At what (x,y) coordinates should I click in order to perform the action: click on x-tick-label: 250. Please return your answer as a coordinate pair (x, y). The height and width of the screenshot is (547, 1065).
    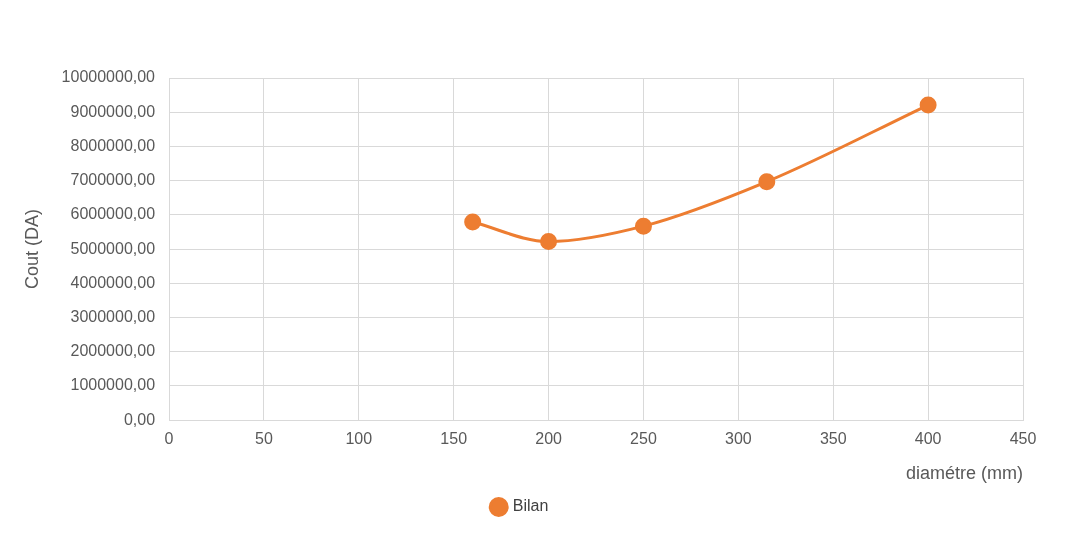
    Looking at the image, I should click on (643, 439).